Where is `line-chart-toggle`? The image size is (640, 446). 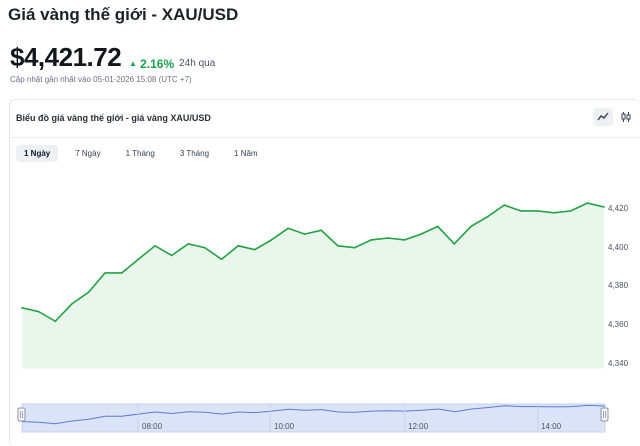
line-chart-toggle is located at coordinates (603, 117).